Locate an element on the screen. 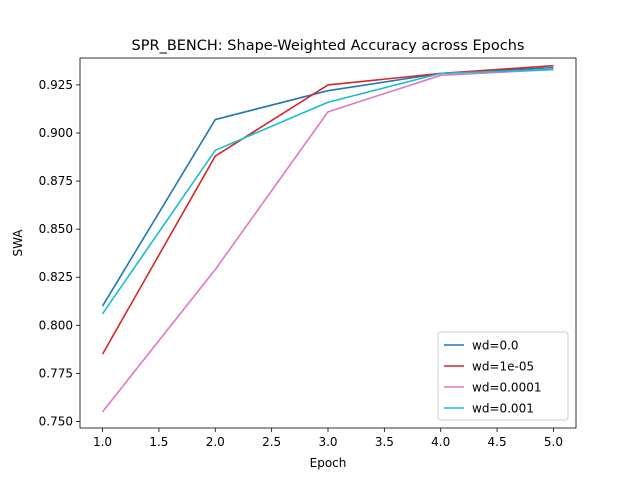 The height and width of the screenshot is (480, 640). y-tick-label: 0.925 is located at coordinates (56, 85).